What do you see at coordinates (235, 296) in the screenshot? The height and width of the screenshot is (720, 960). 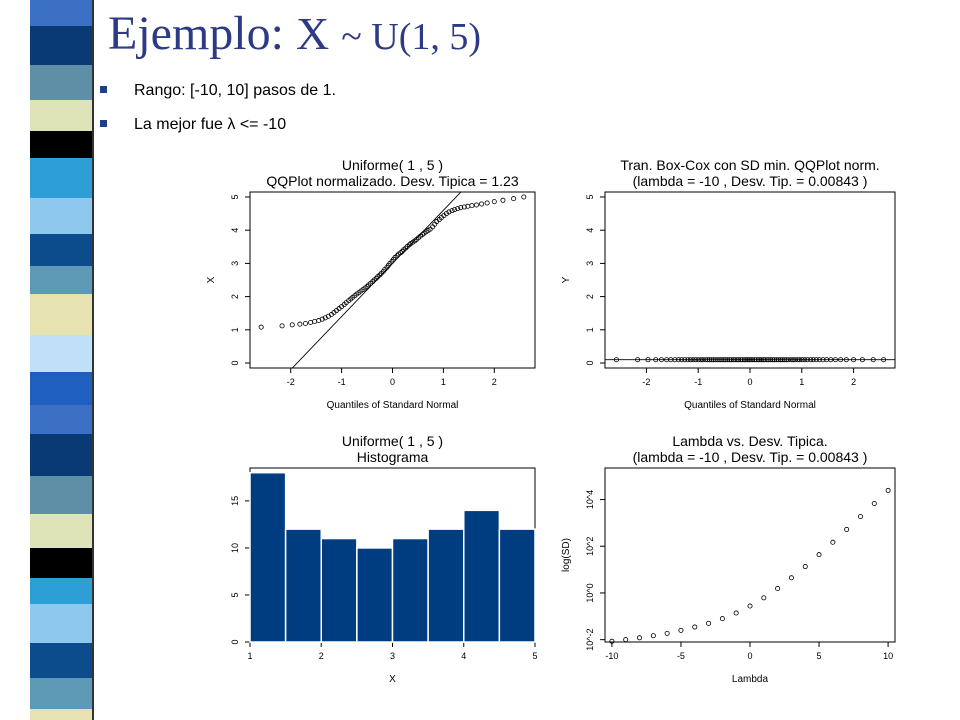 I see `y-tick-label: 2` at bounding box center [235, 296].